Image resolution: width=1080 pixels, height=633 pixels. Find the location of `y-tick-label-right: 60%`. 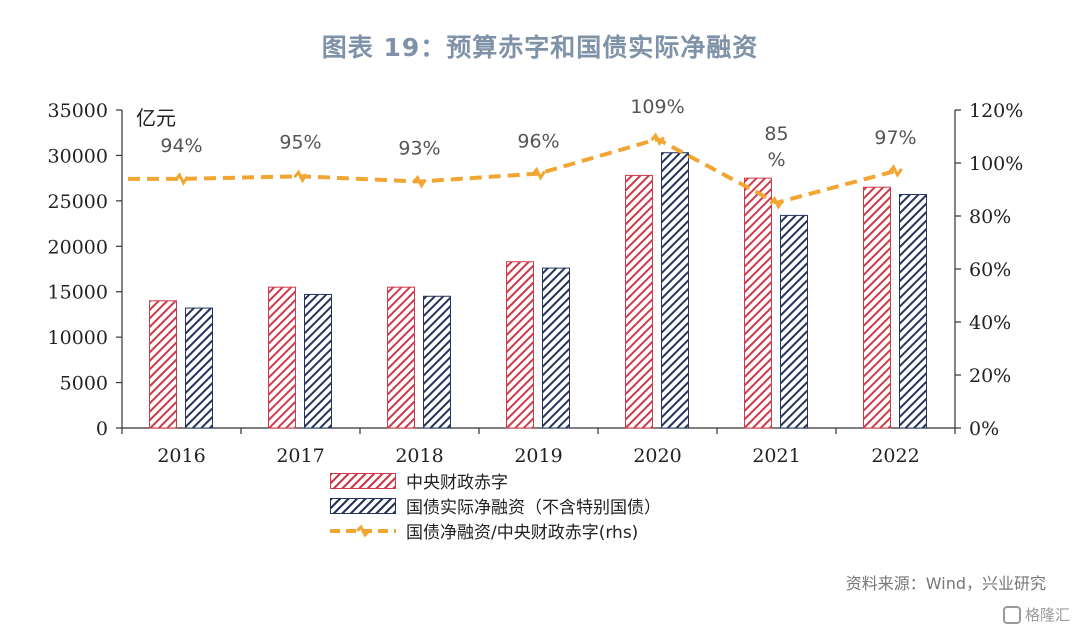

y-tick-label-right: 60% is located at coordinates (990, 270).